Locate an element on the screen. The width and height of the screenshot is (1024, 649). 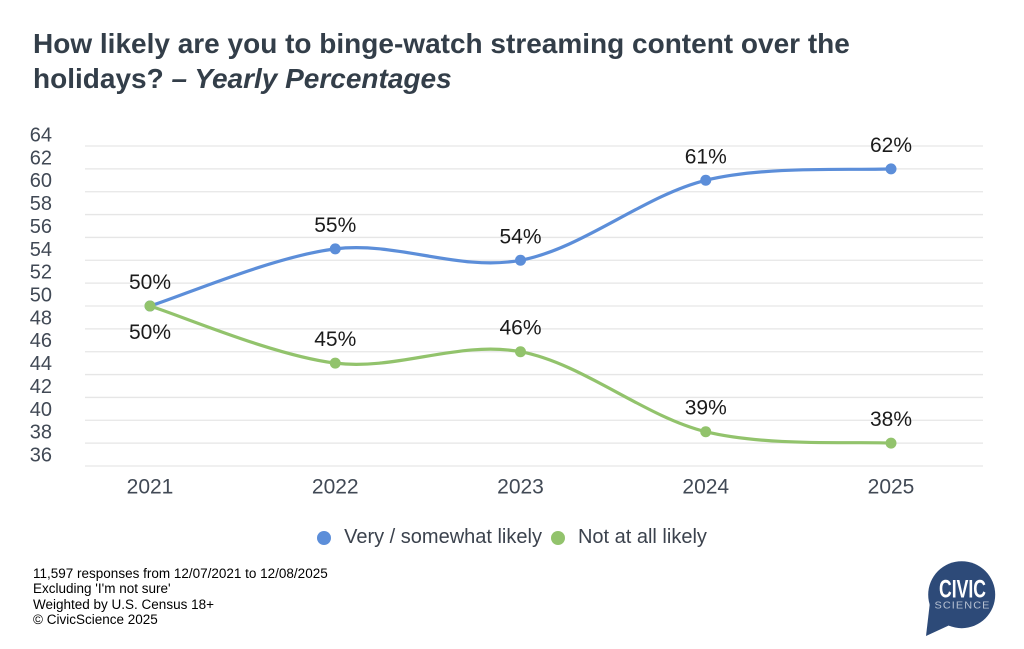
y-axis-label: 48 is located at coordinates (41, 318).